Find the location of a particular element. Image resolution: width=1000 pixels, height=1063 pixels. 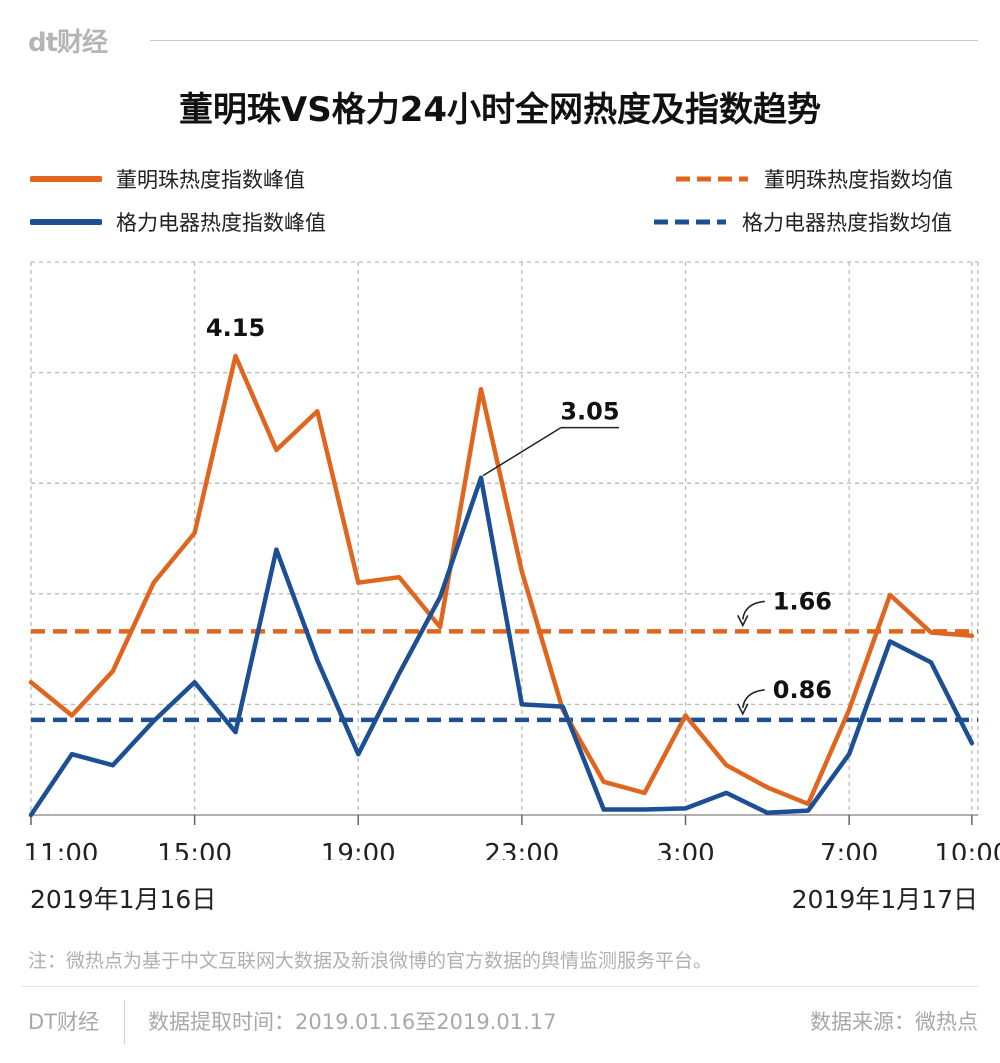

footer-extract-time: 数据提取时间：2019.01.16至2019.01.17 is located at coordinates (352, 1022).